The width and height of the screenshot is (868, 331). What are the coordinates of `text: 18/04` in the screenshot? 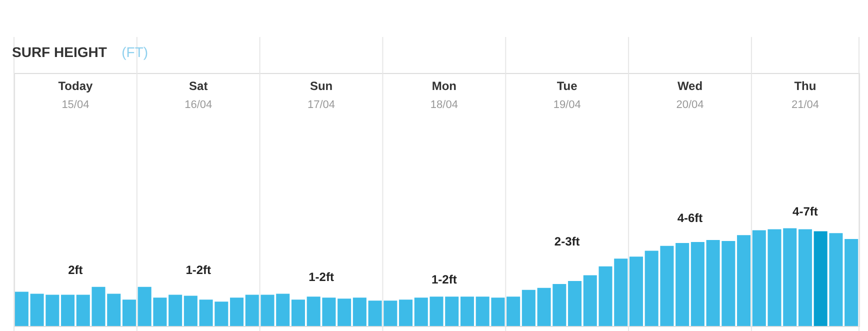 It's located at (444, 105).